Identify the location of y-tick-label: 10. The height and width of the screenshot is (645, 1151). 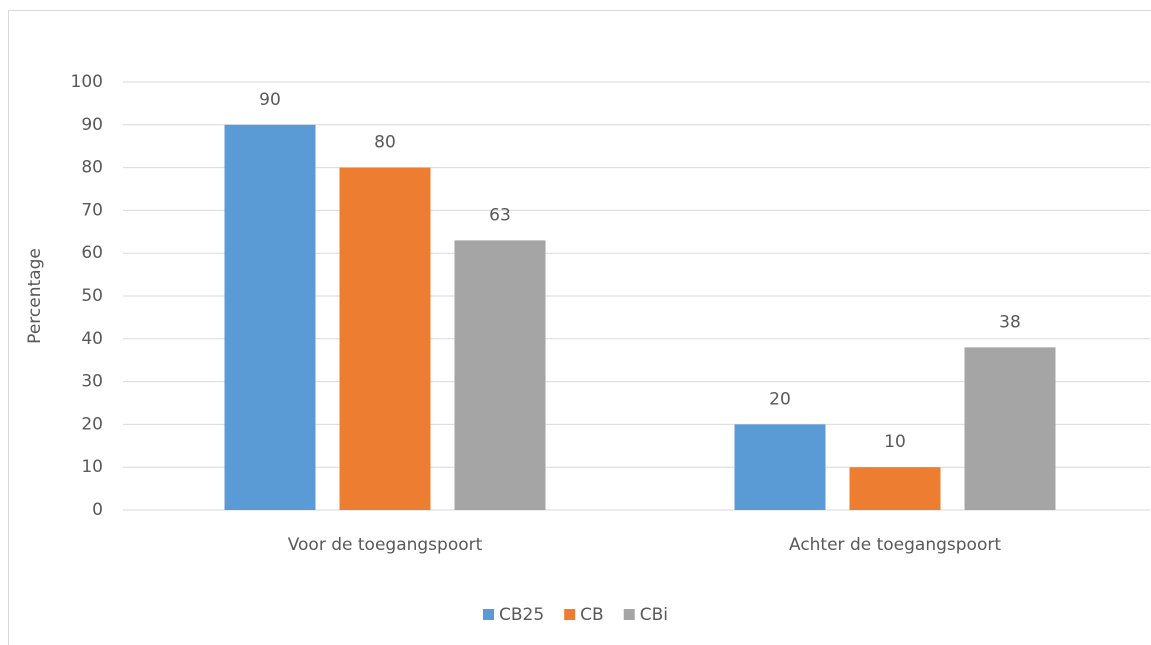
(92, 467).